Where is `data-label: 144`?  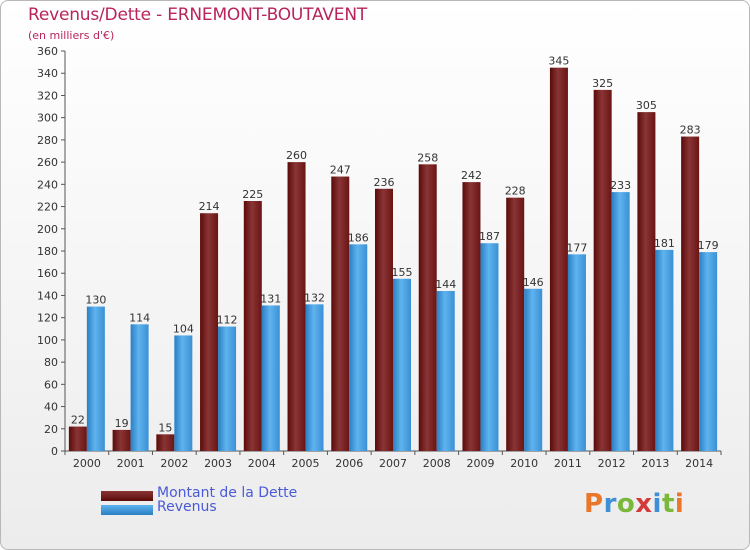
data-label: 144 is located at coordinates (445, 284).